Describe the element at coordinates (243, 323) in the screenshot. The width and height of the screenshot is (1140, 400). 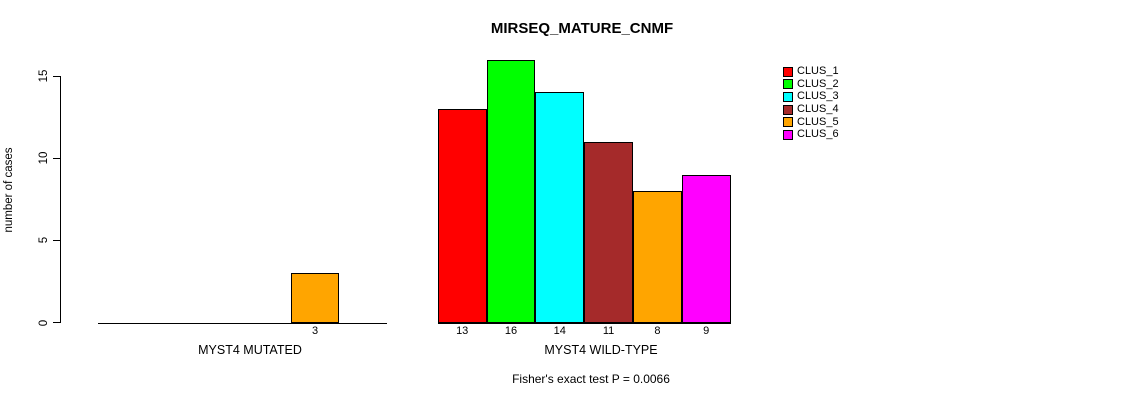
I see `group-baseline` at that location.